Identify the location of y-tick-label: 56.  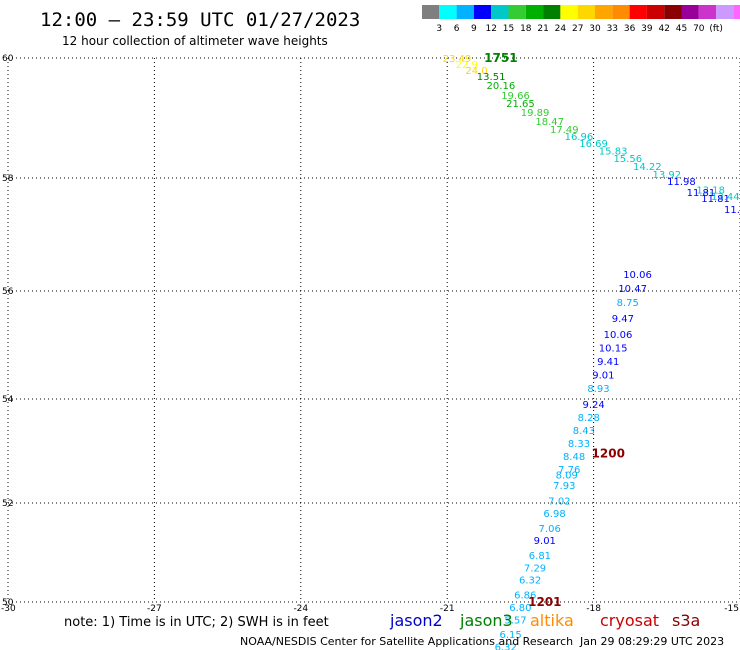
(8, 292).